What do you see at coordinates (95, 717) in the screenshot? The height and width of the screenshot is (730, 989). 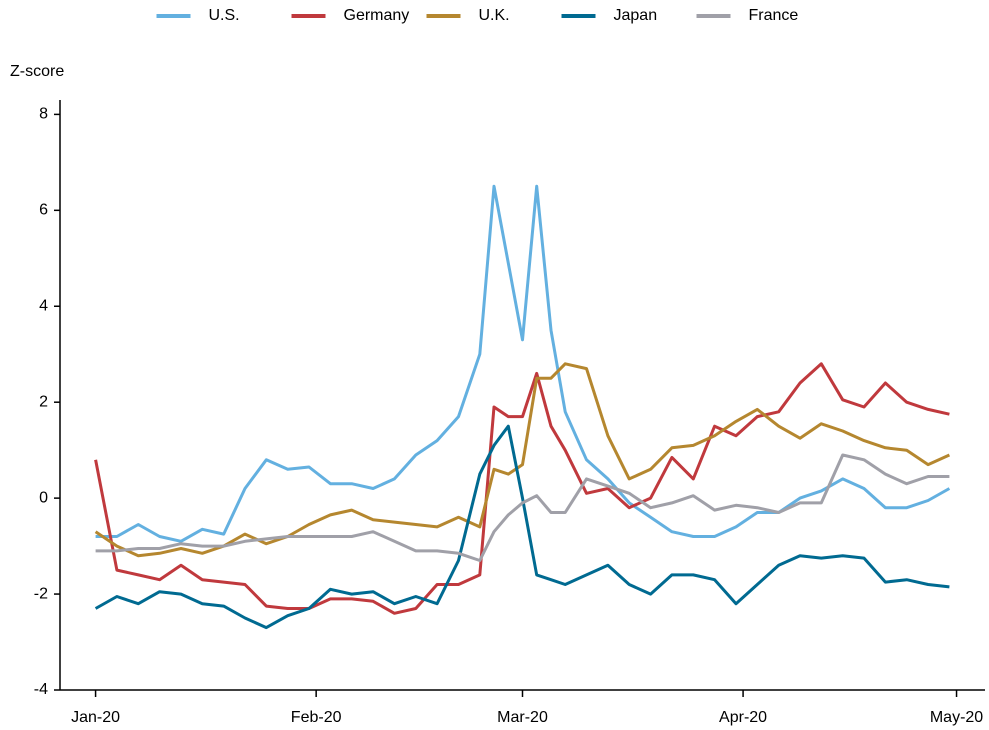 I see `x-tick-label: Jan-20` at bounding box center [95, 717].